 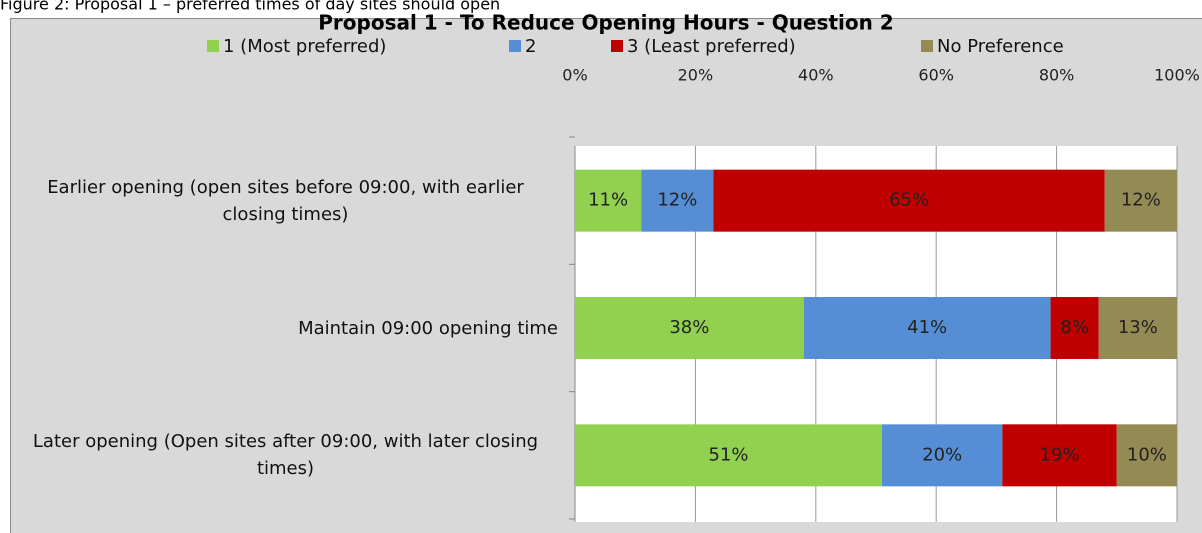 What do you see at coordinates (936, 75) in the screenshot?
I see `x-tick-label: 60%` at bounding box center [936, 75].